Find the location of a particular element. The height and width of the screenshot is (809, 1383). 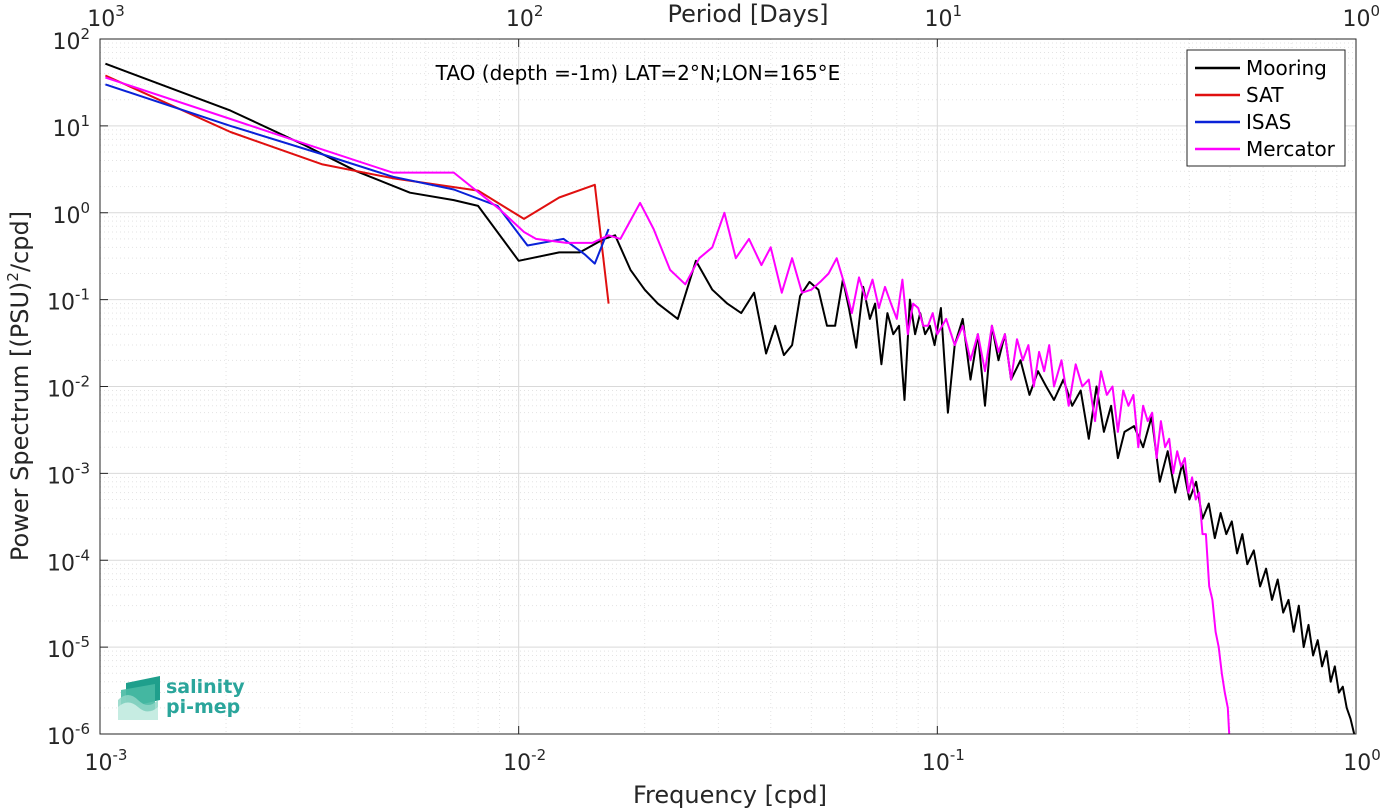

salinity-pi-mep-logo: salinity pi-mep is located at coordinates (181, 698).